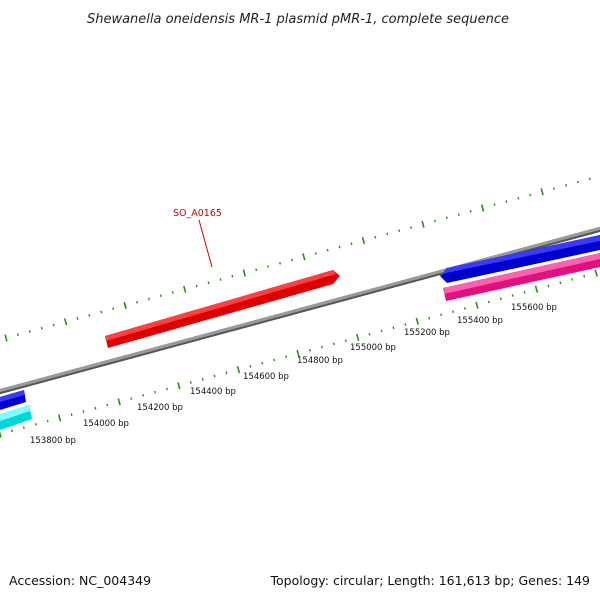 This screenshot has width=600, height=600. What do you see at coordinates (16, 417) in the screenshot?
I see `gene-cyan` at bounding box center [16, 417].